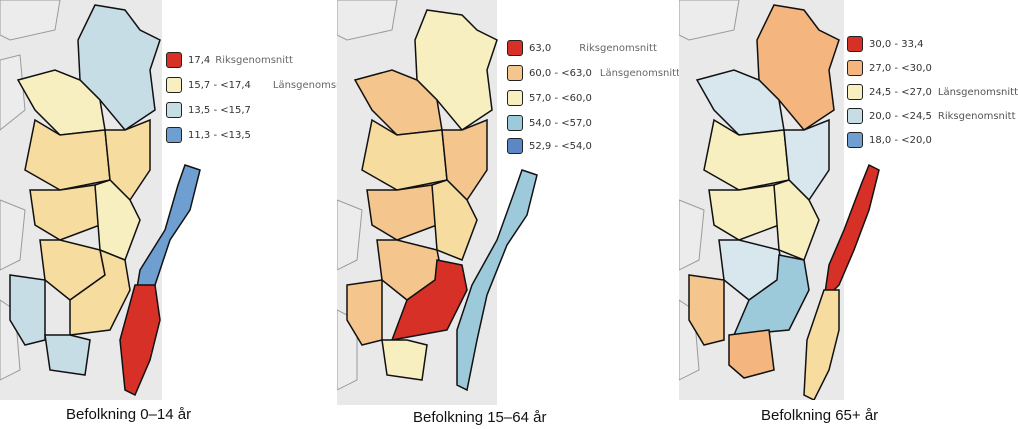 Image resolution: width=1018 pixels, height=429 pixels. I want to click on legend-range: 57,0 - <60,0, so click(560, 98).